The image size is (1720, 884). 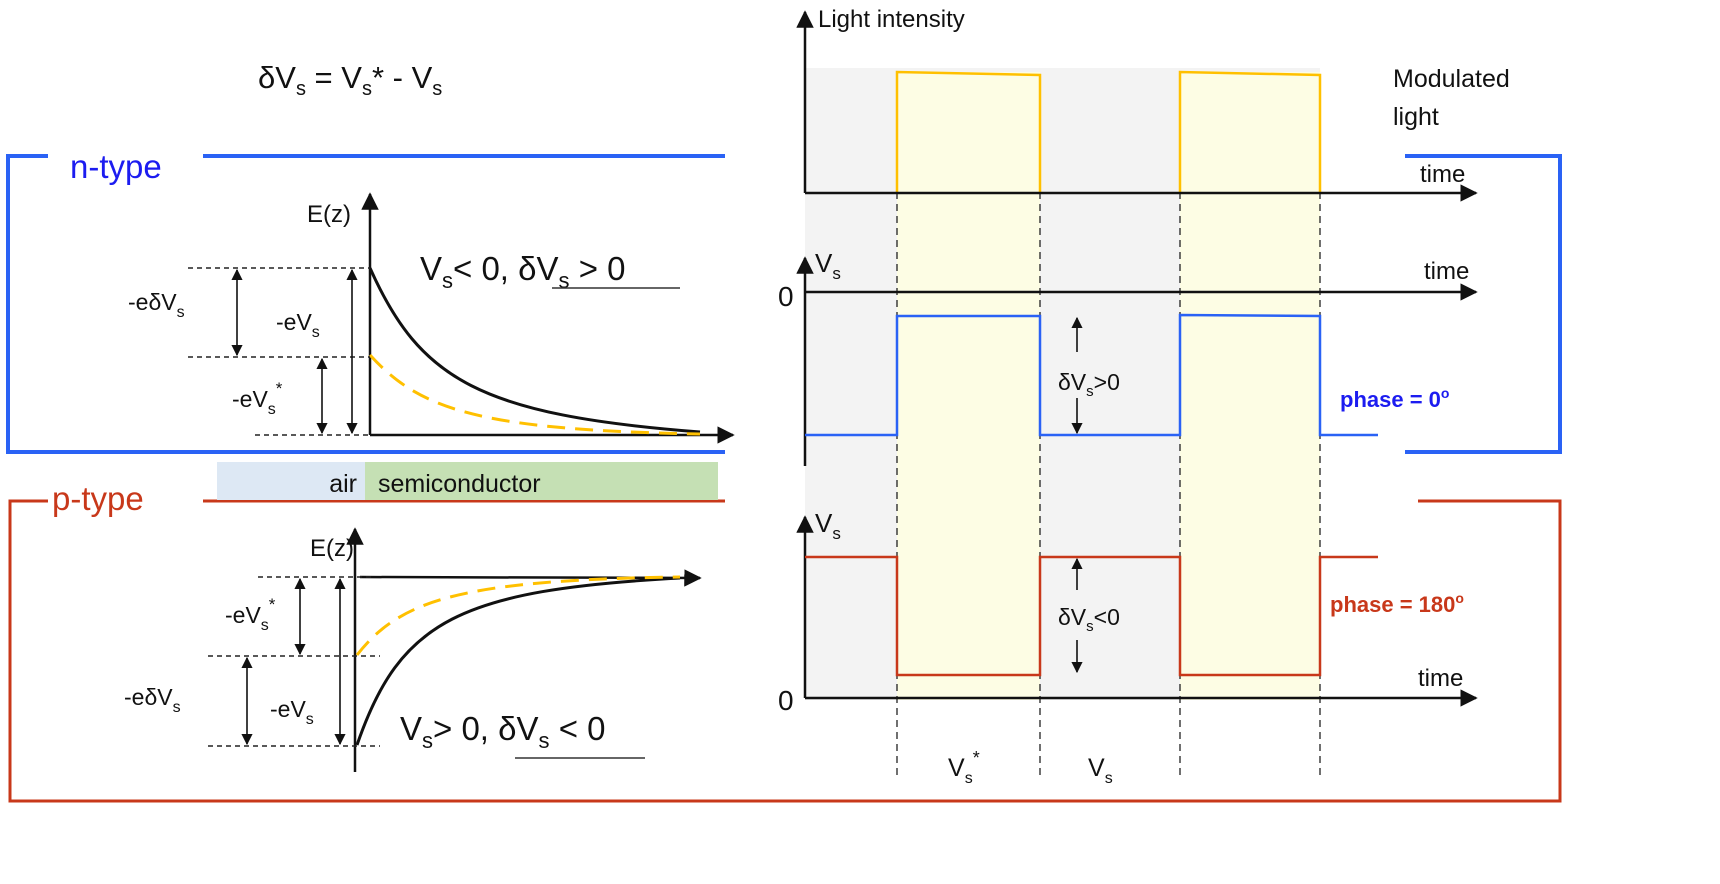 What do you see at coordinates (1440, 678) in the screenshot?
I see `p-time-label: time` at bounding box center [1440, 678].